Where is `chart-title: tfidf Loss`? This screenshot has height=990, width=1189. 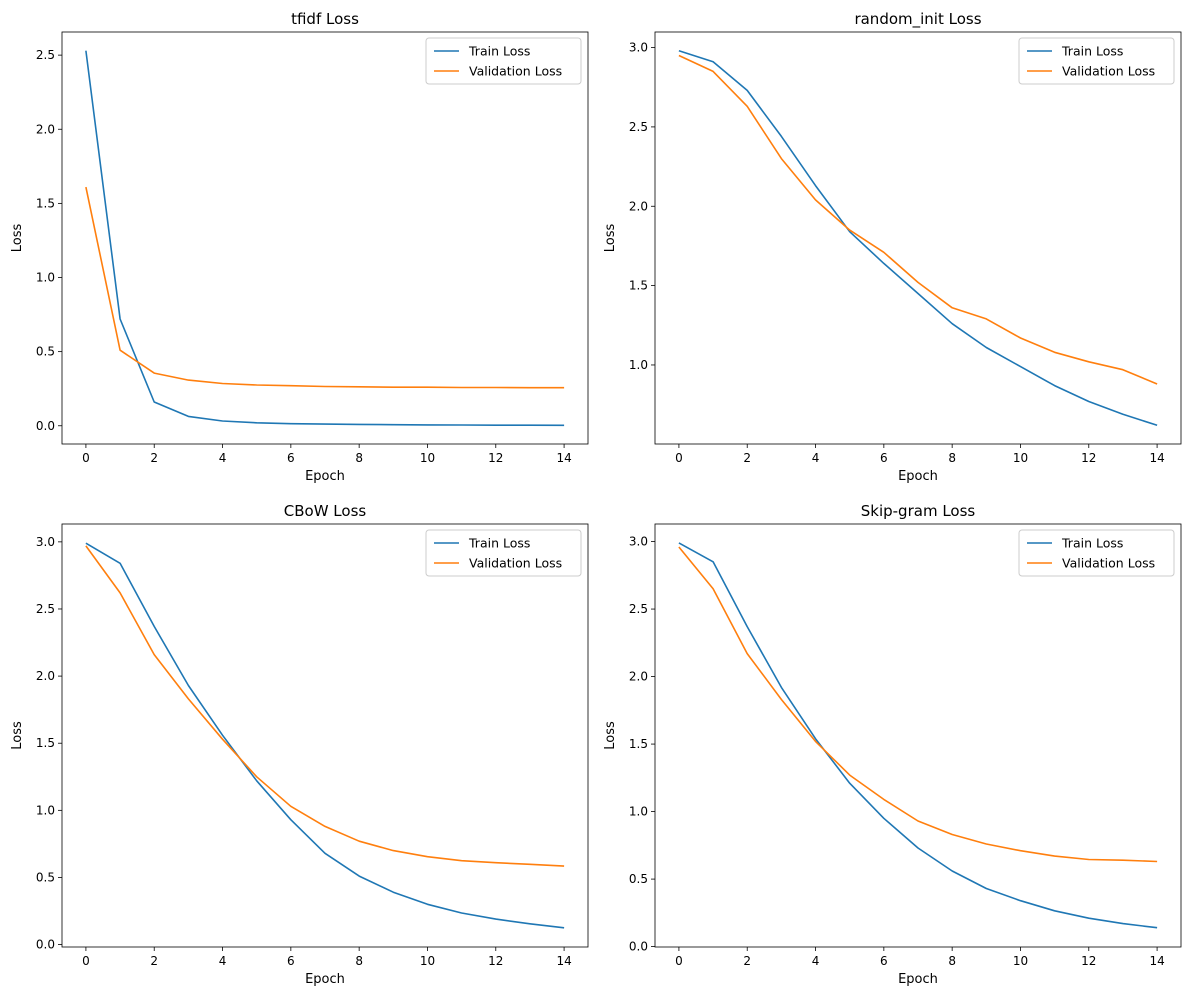
chart-title: tfidf Loss is located at coordinates (325, 19).